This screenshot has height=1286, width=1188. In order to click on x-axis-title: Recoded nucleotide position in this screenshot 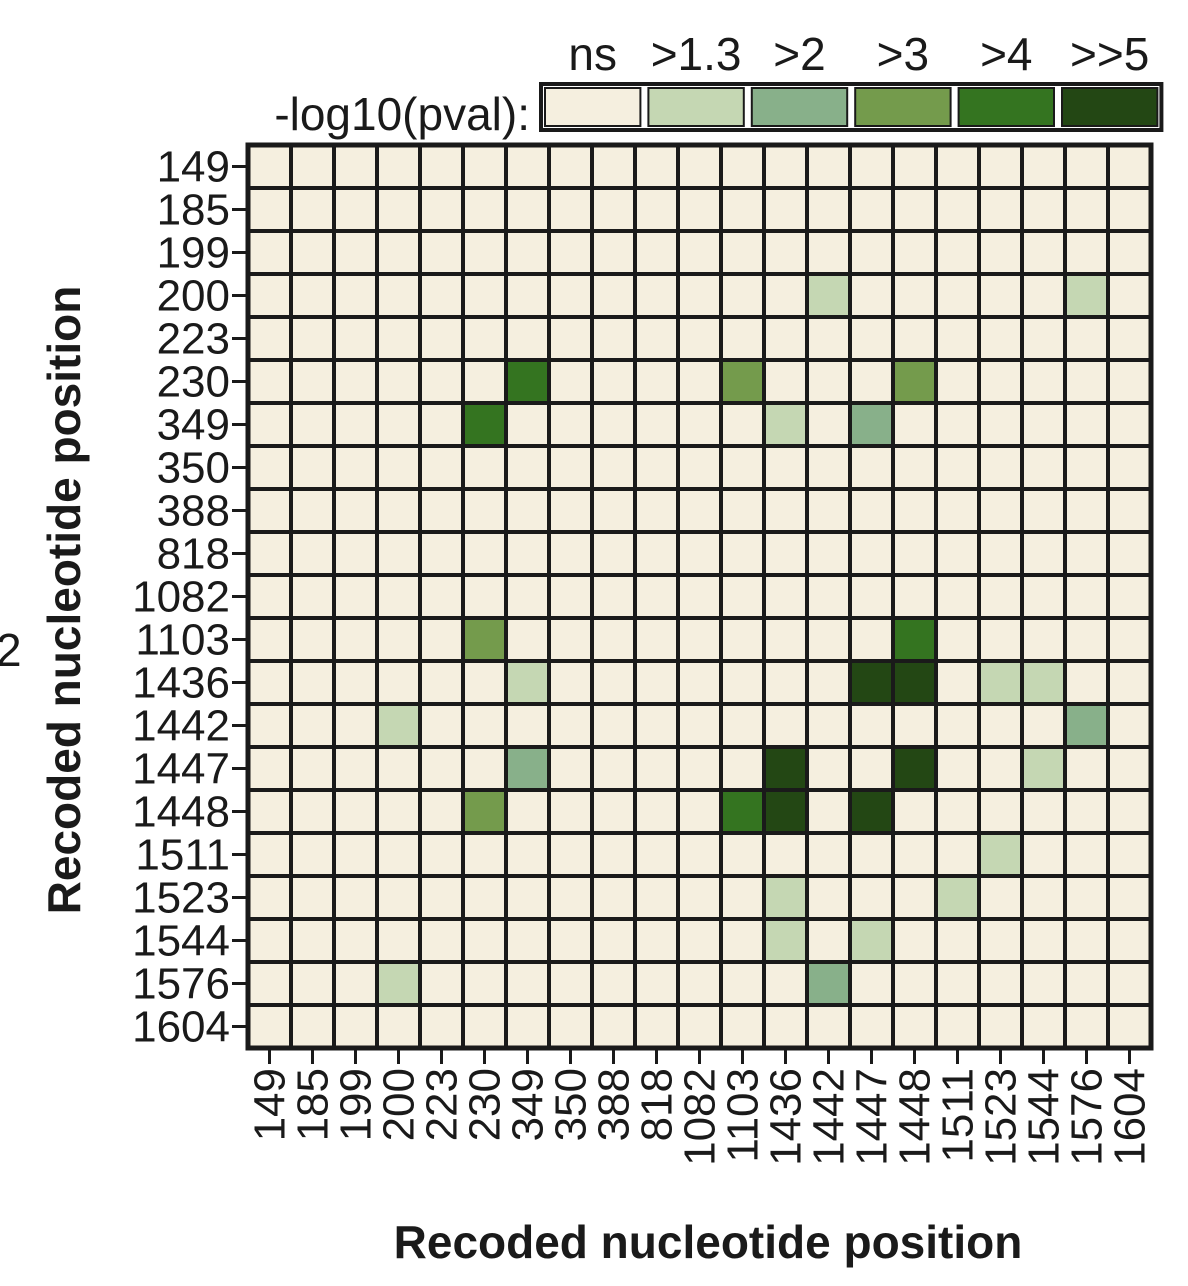, I will do `click(708, 1242)`.